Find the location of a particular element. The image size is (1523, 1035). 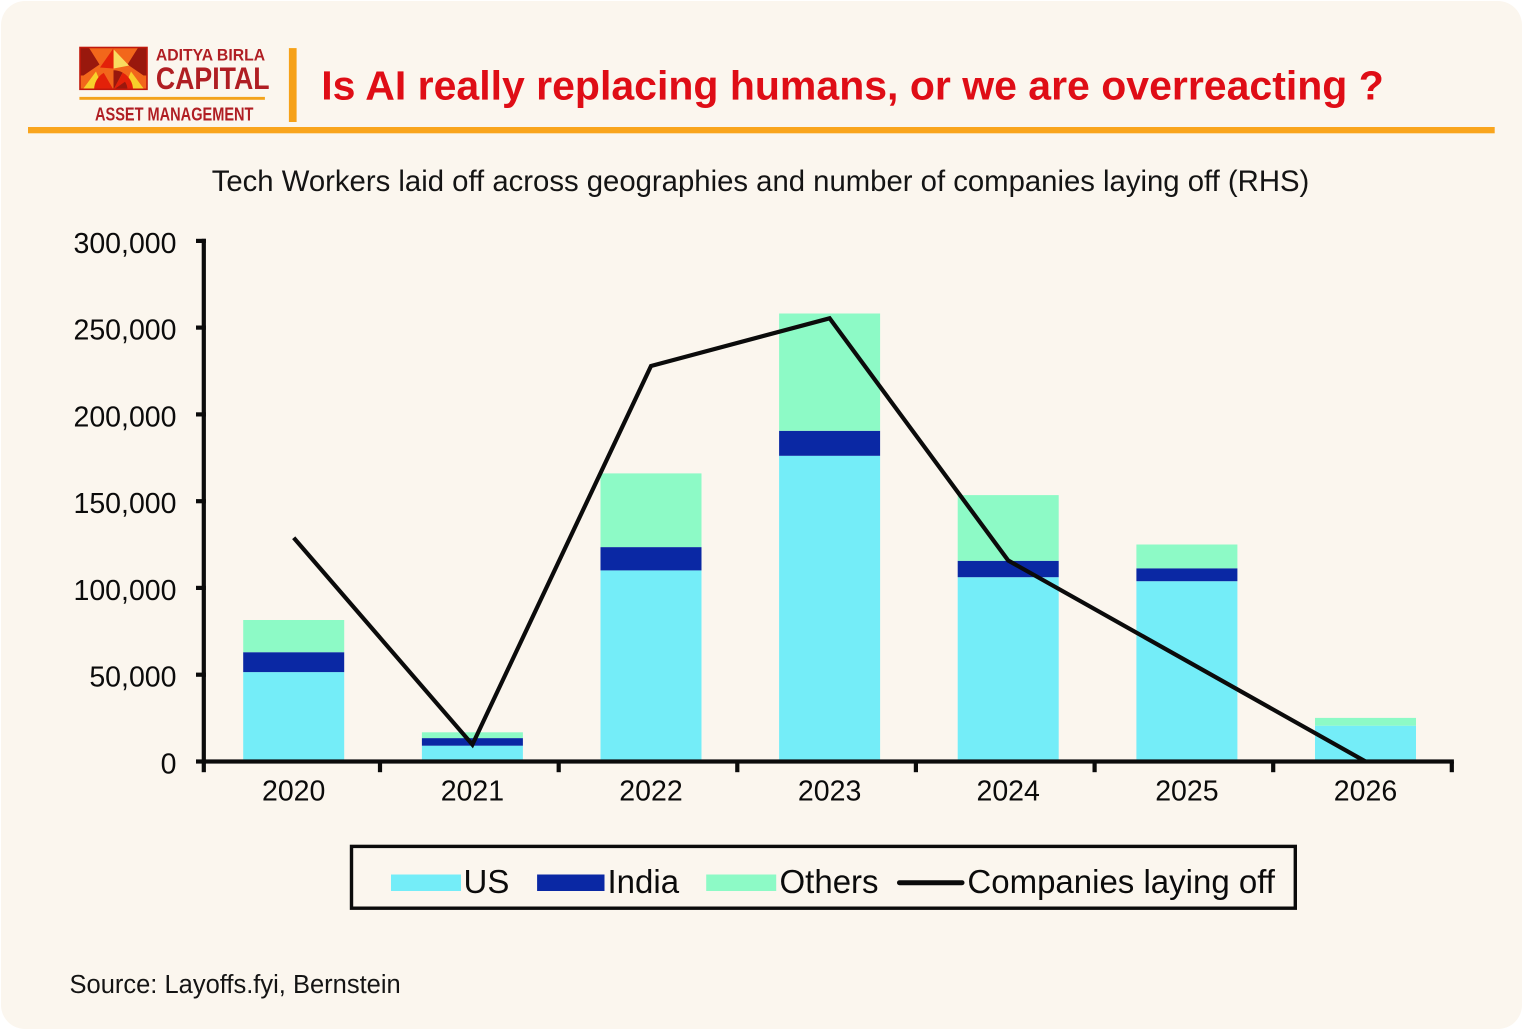

svg-text: 50,000 is located at coordinates (132, 678).